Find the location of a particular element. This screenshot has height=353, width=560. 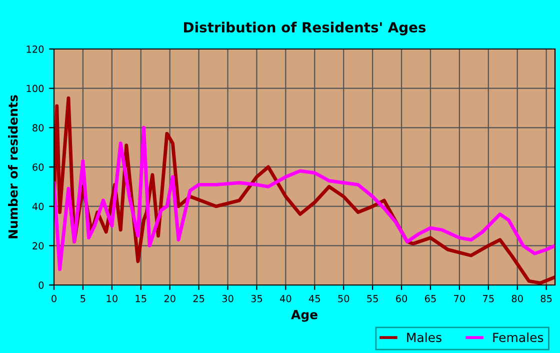

legend-label: Females is located at coordinates (518, 337).